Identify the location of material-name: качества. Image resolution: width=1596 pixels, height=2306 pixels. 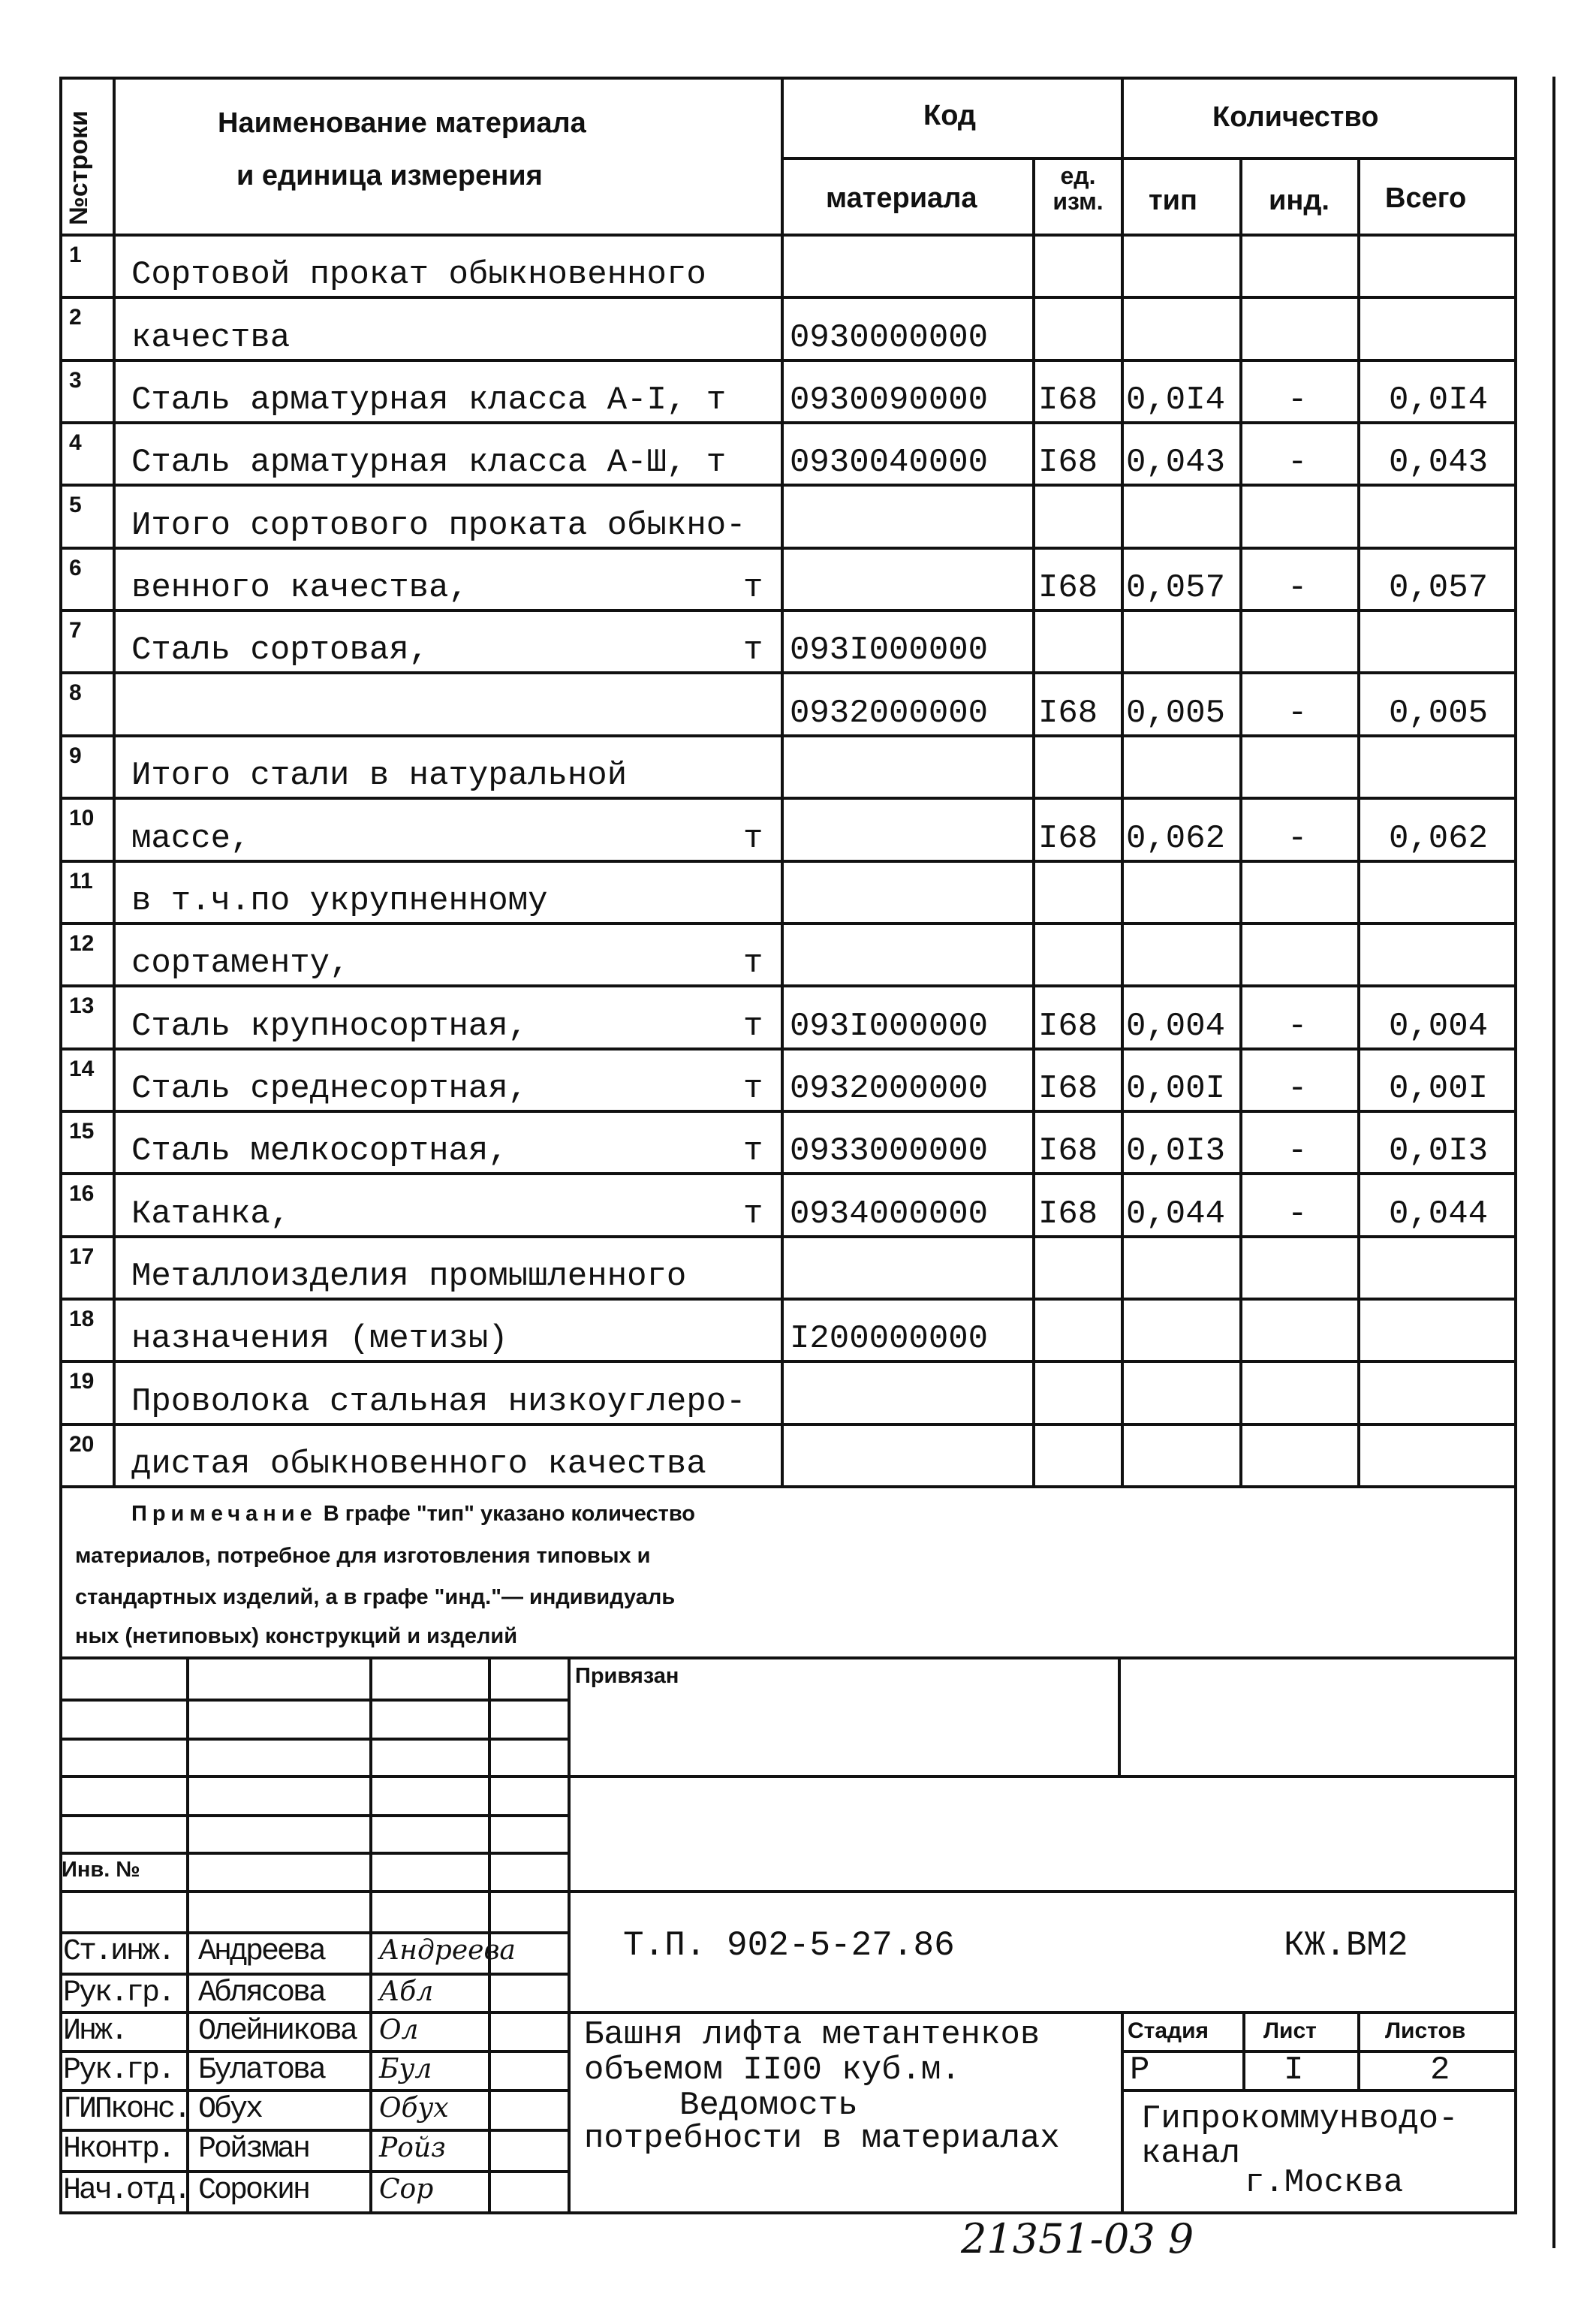
(211, 338).